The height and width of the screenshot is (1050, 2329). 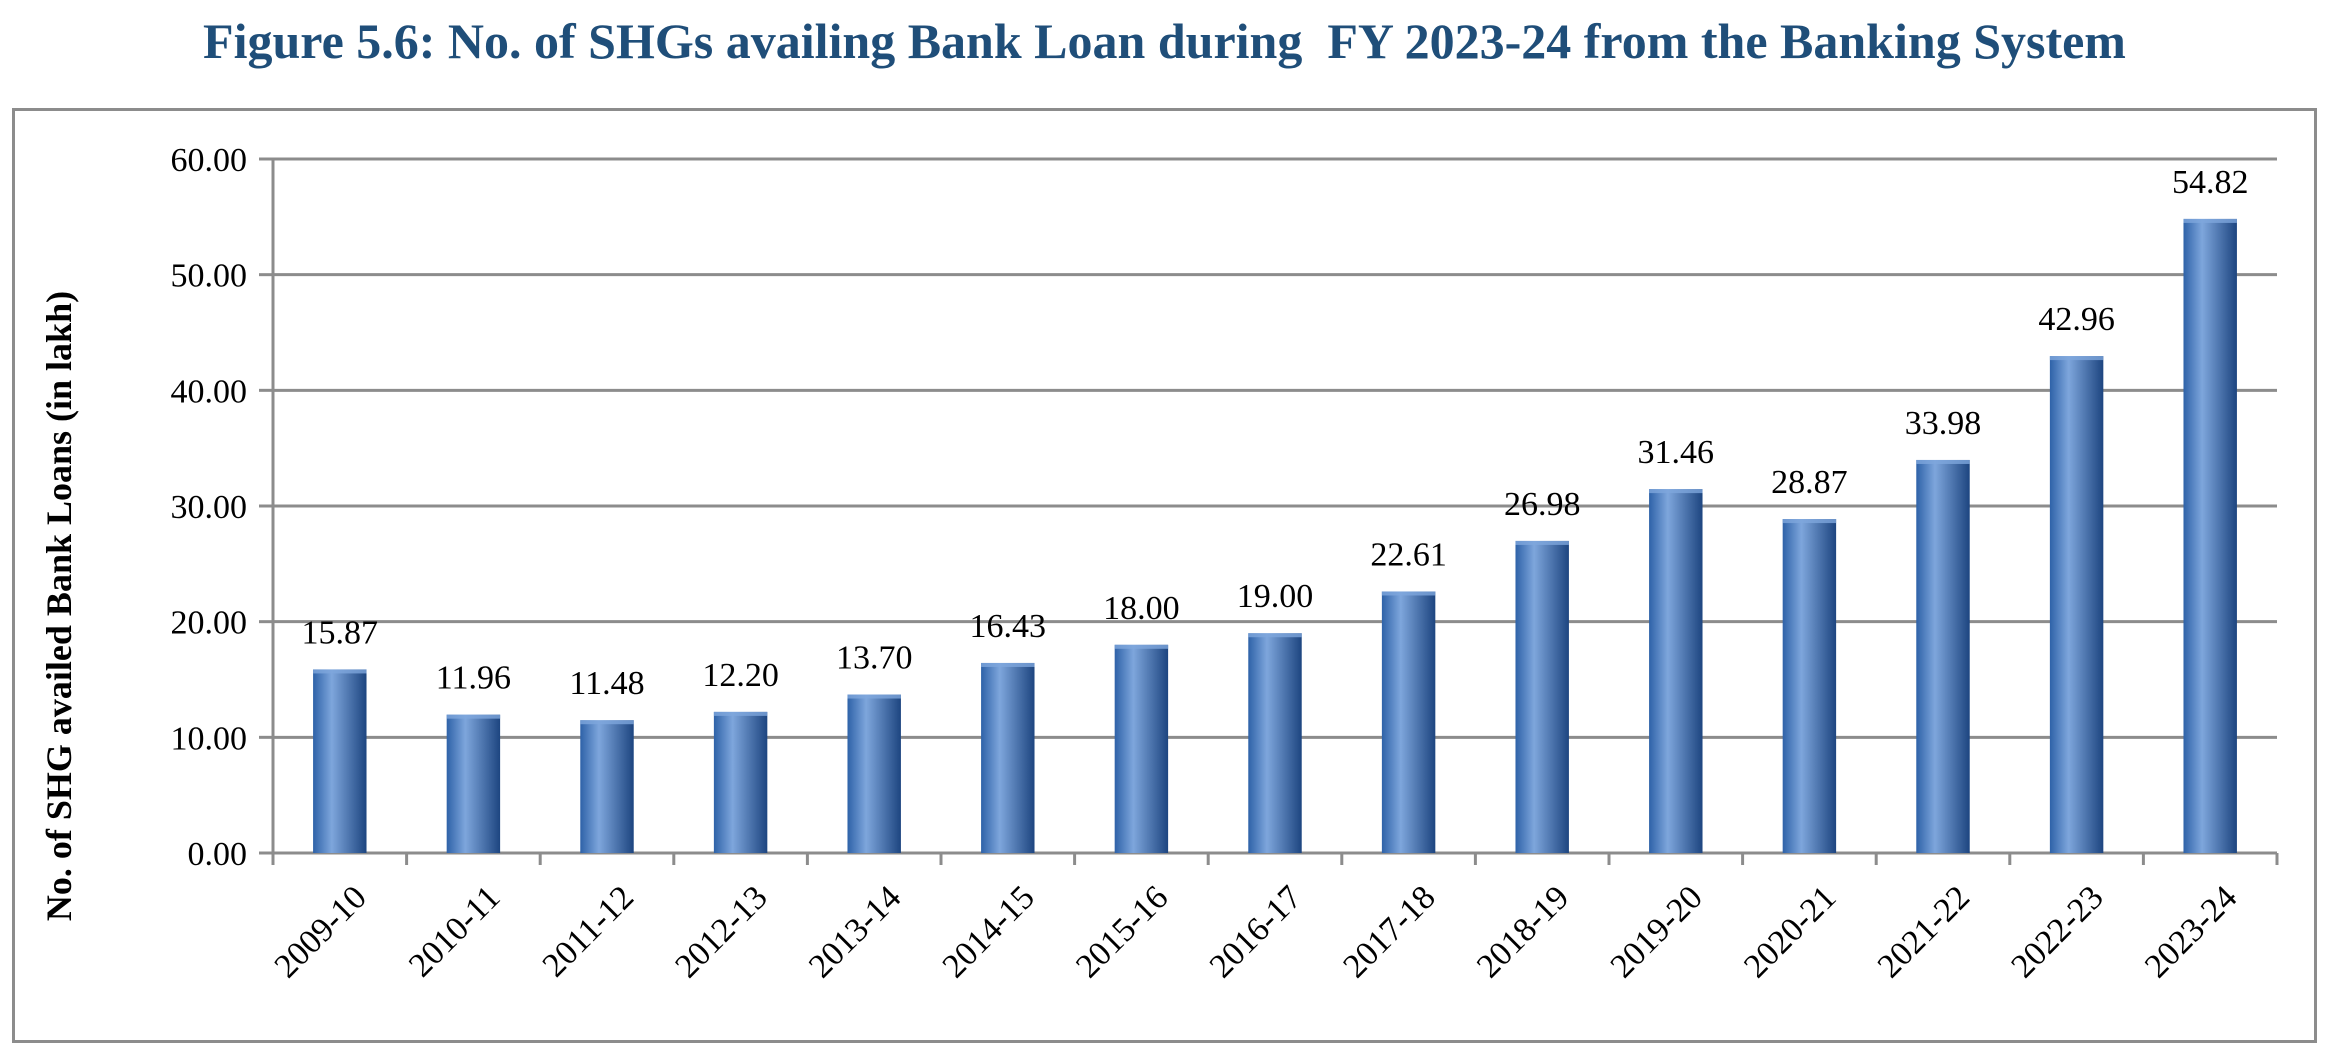 What do you see at coordinates (209, 276) in the screenshot?
I see `y-tick-label: 50.00` at bounding box center [209, 276].